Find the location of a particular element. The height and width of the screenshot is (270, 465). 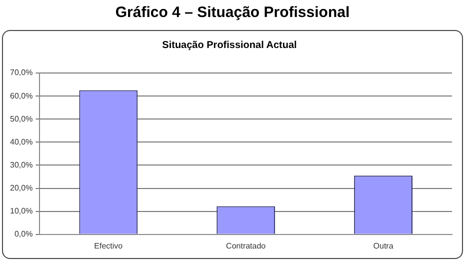

y-tick-label: 20,0% is located at coordinates (21, 187).